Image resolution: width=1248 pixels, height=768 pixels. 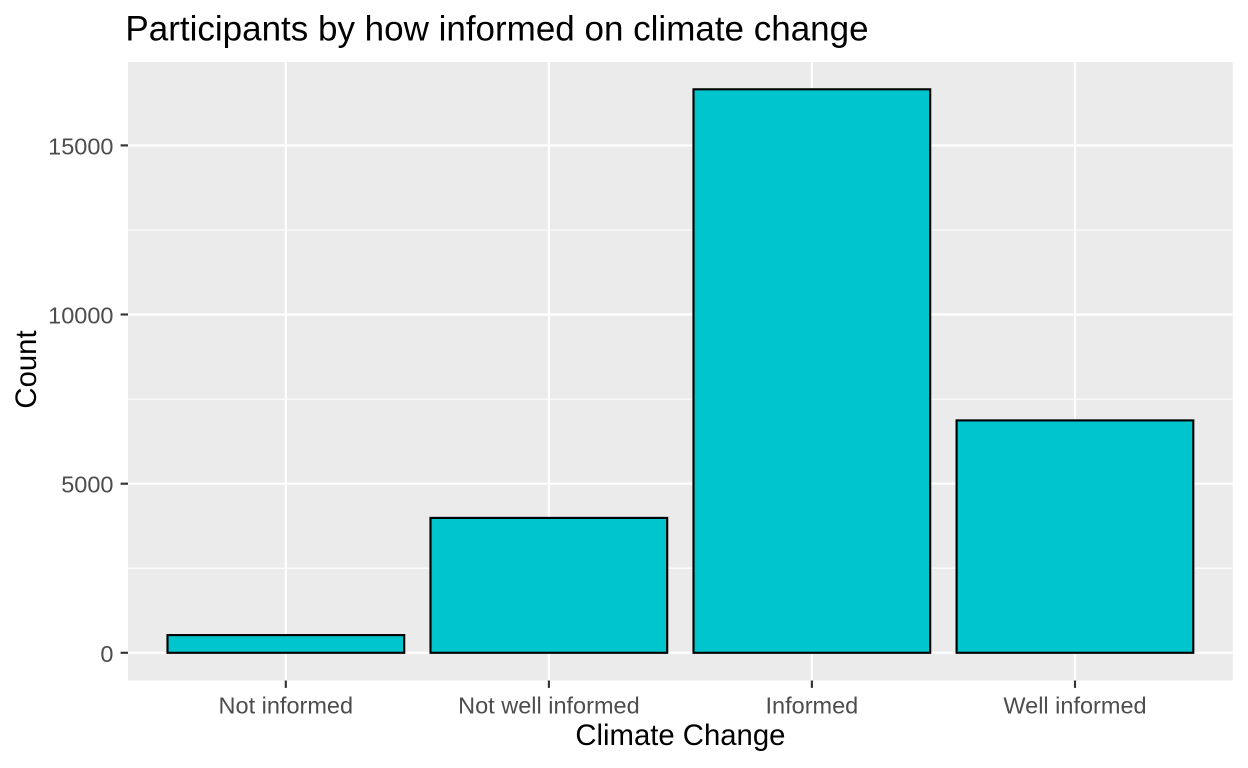 What do you see at coordinates (106, 654) in the screenshot?
I see `svg-text: 0` at bounding box center [106, 654].